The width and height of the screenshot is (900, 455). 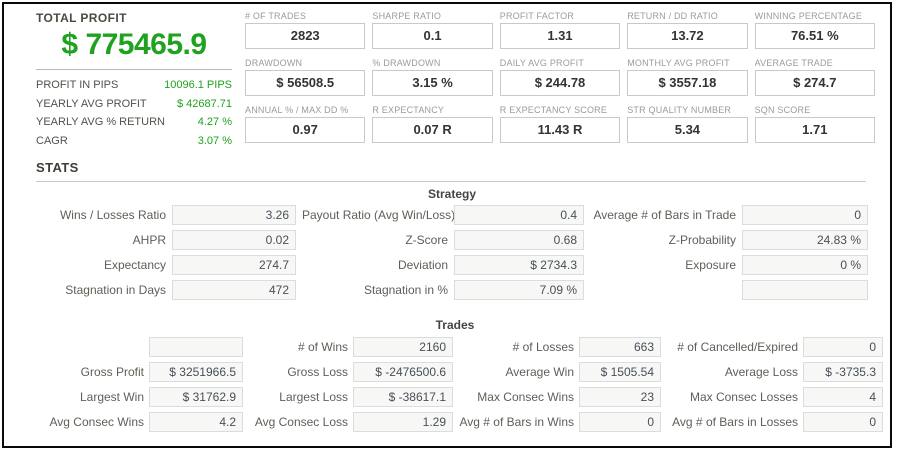 I want to click on metric-label: ANNUAL % / MAX DD %, so click(x=297, y=110).